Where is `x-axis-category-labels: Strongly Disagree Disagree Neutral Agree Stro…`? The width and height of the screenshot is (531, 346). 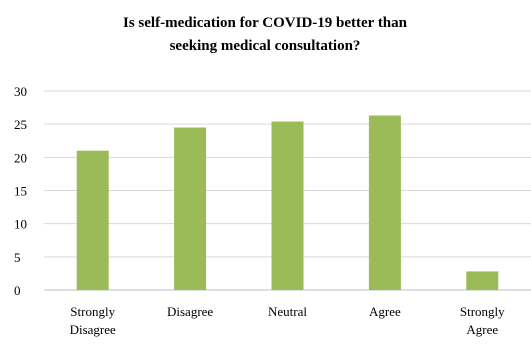
x-axis-category-labels: Strongly Disagree Disagree Neutral Agree Stro… is located at coordinates (288, 320).